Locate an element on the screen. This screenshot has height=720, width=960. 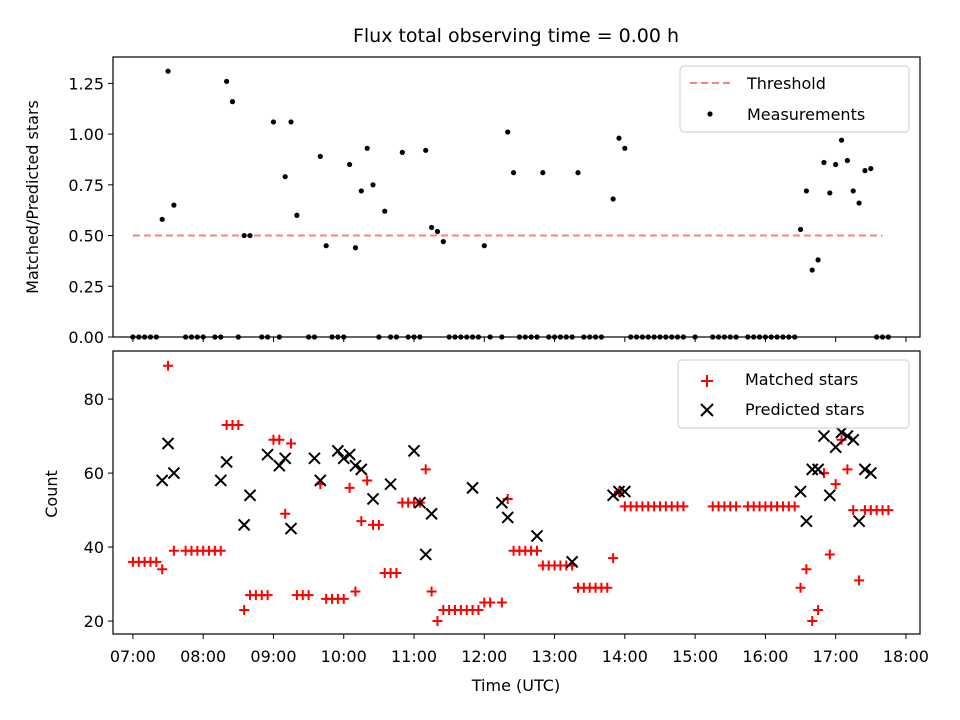
x-tick-label: 14:00 is located at coordinates (625, 656).